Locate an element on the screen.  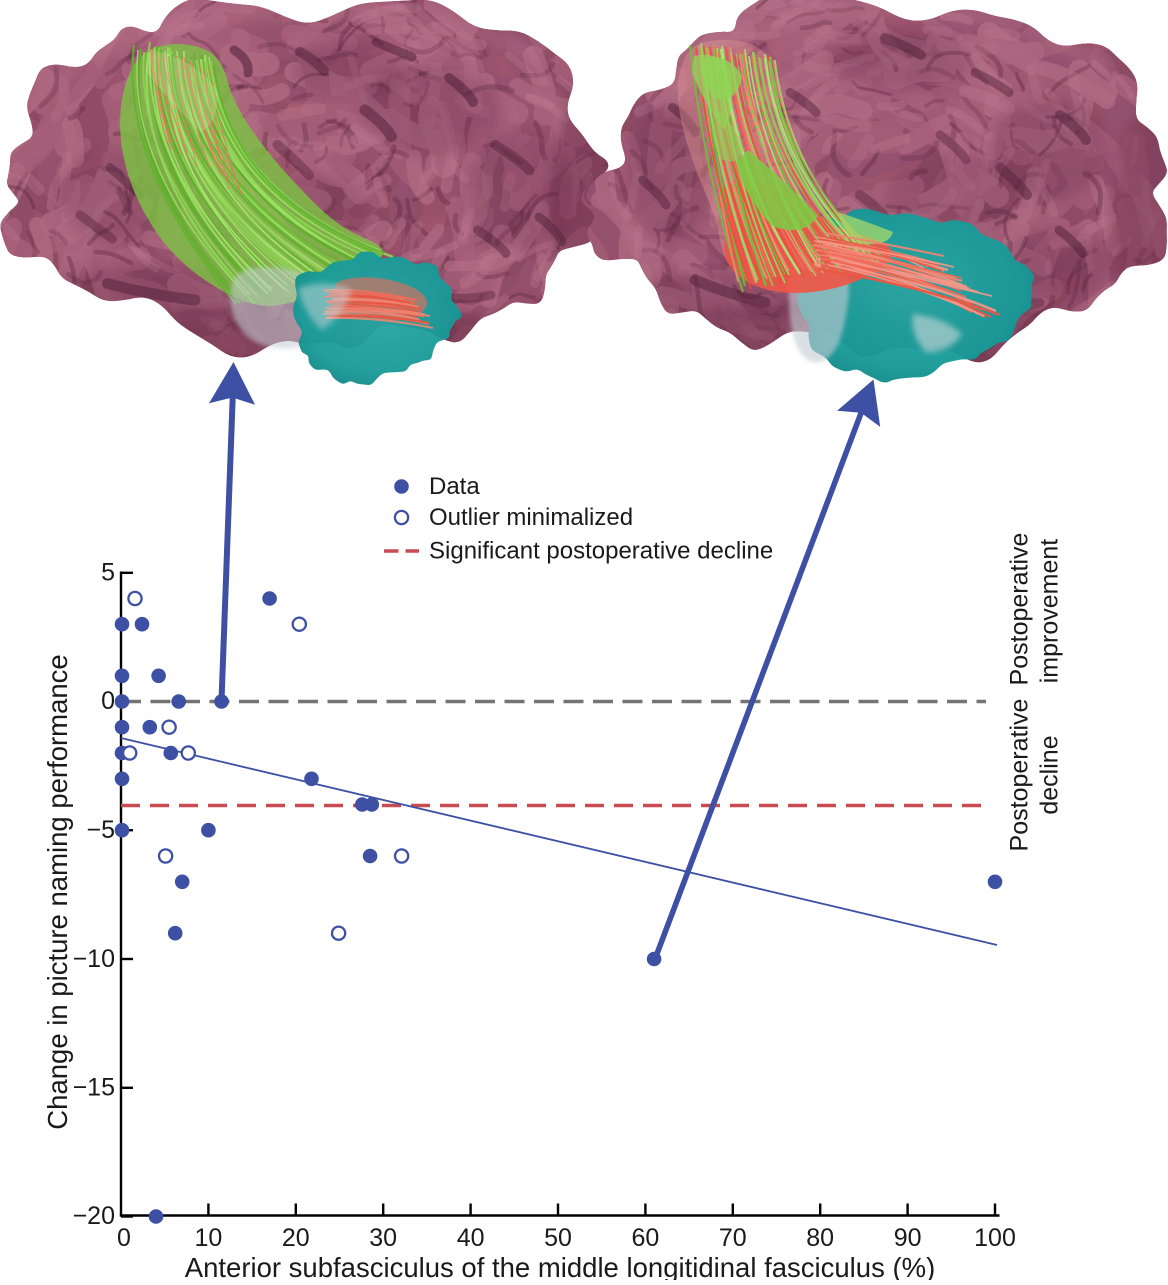
svg-text: improvement is located at coordinates (1050, 611).